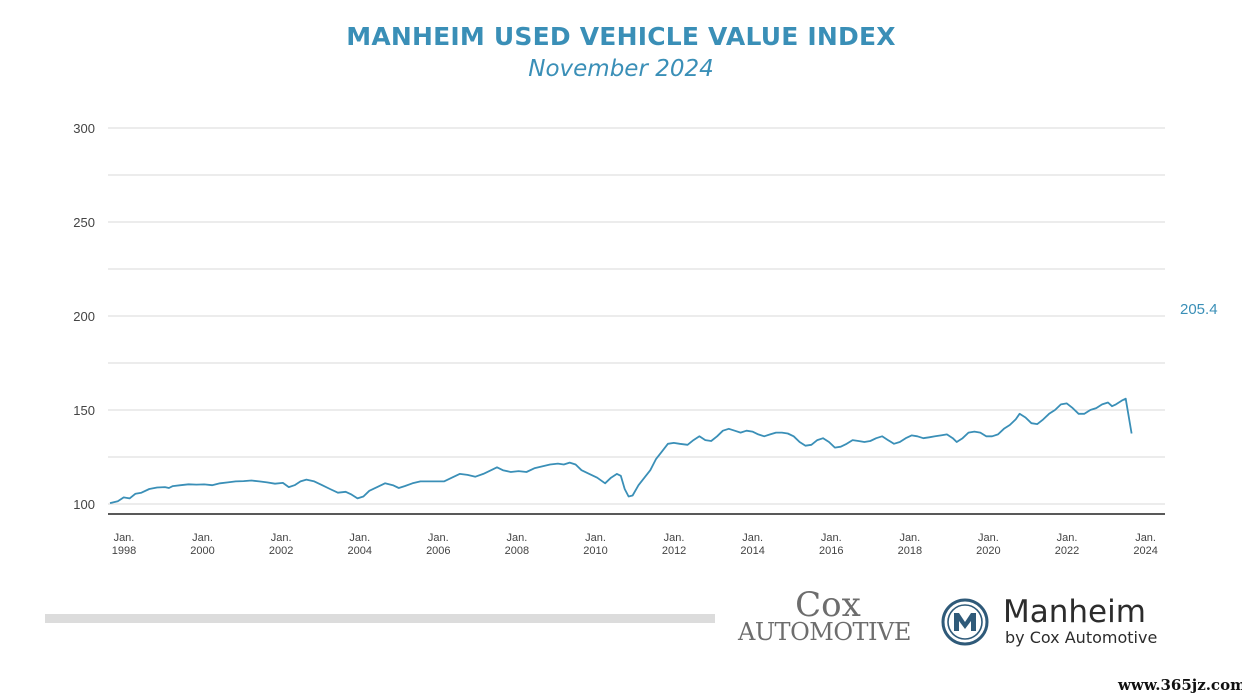 This screenshot has height=700, width=1242. Describe the element at coordinates (84, 222) in the screenshot. I see `y-tick-label: 250` at that location.